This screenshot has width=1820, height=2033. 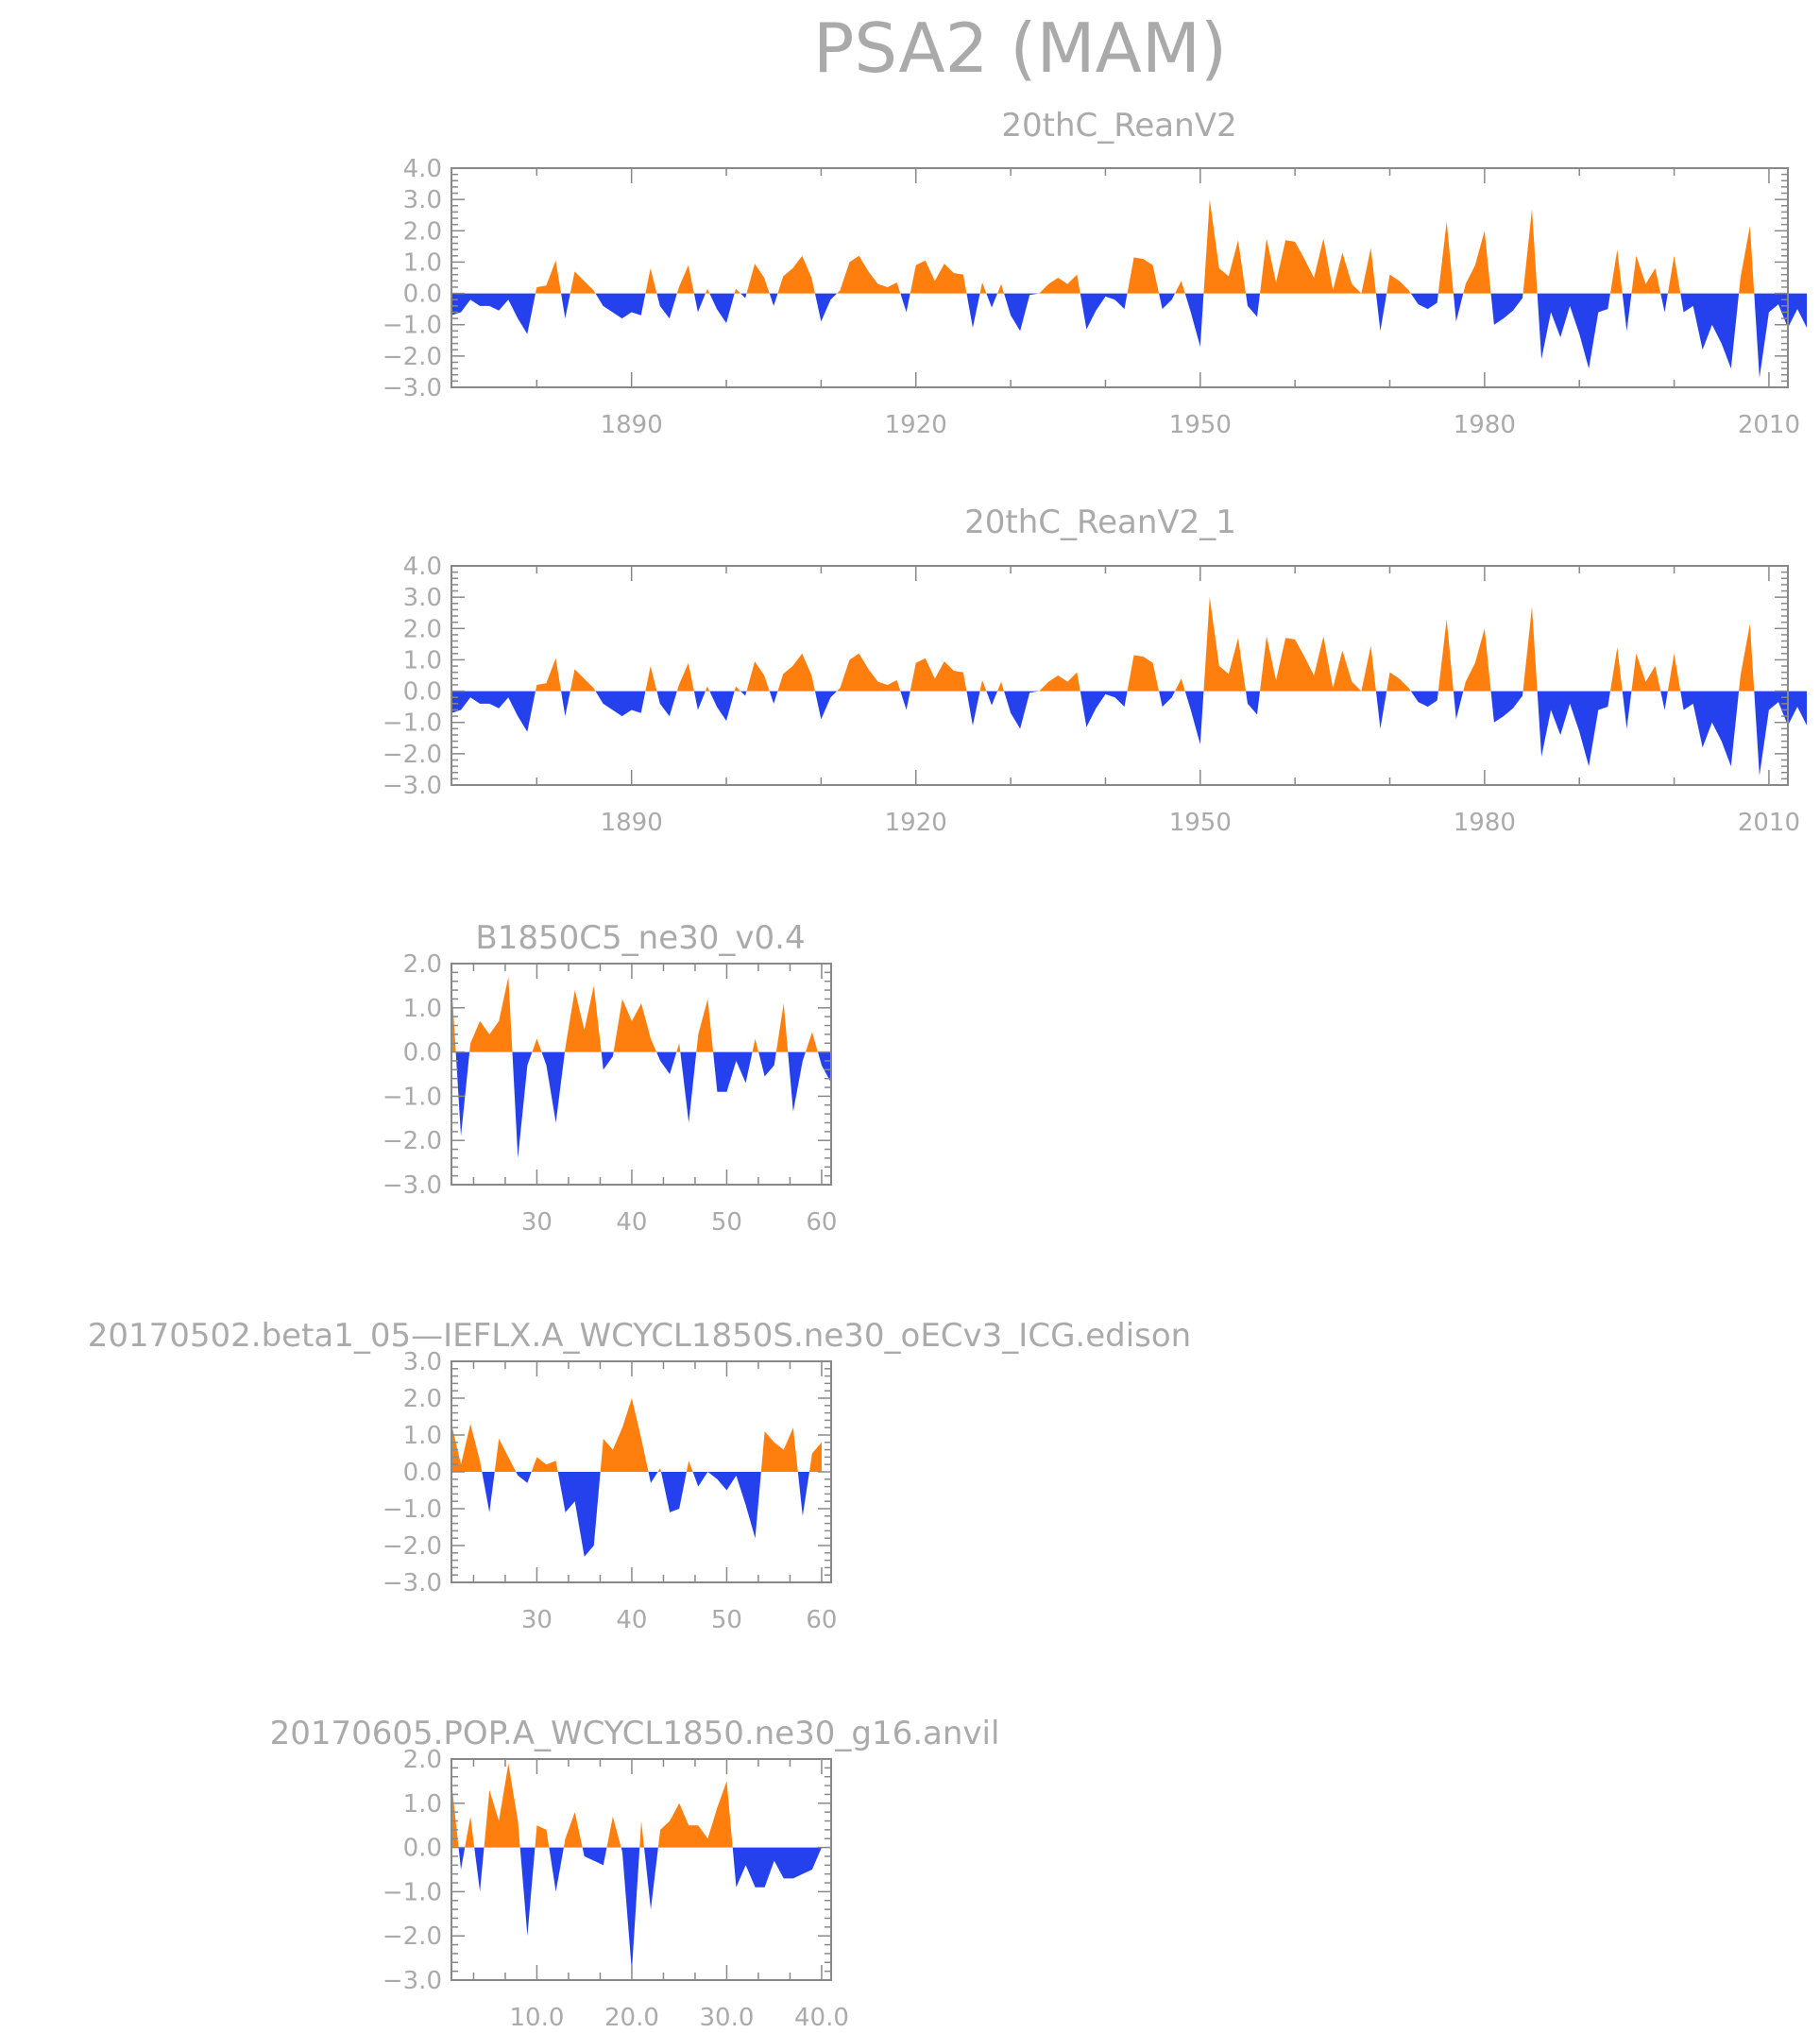 What do you see at coordinates (635, 1733) in the screenshot?
I see `chart-title: 20170605.POP.A_WCYCL1850.ne30_g16.anvil` at bounding box center [635, 1733].